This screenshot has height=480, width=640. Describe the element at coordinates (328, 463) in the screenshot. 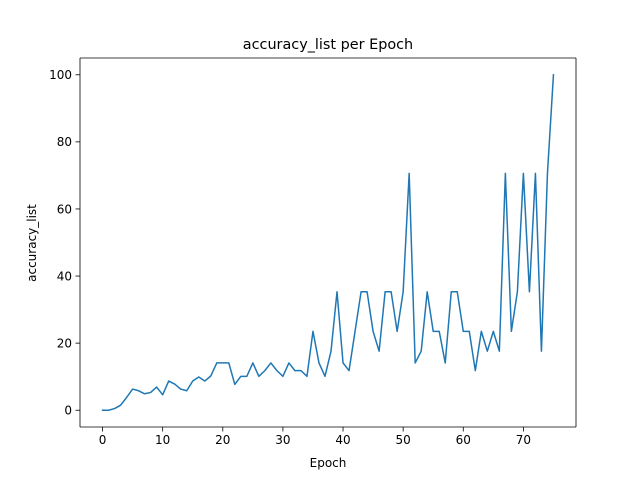

I see `x-axis-label: Epoch` at that location.